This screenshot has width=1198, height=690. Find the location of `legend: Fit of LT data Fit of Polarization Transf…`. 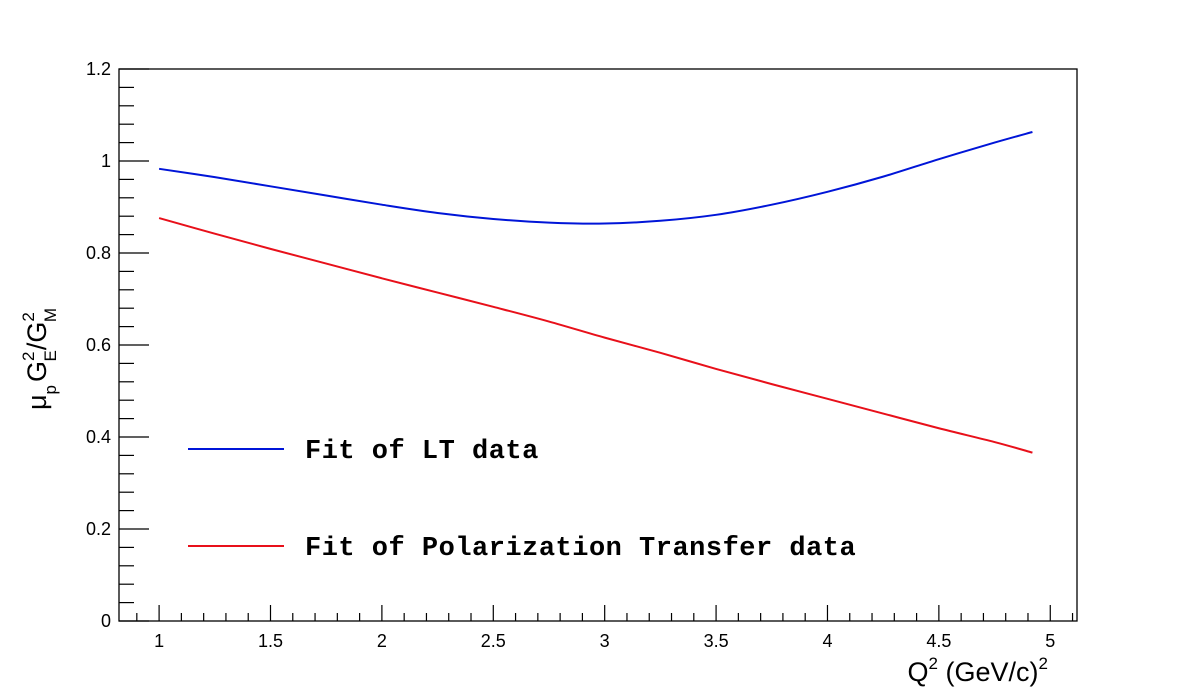

legend: Fit of LT data Fit of Polarization Transf… is located at coordinates (522, 500).